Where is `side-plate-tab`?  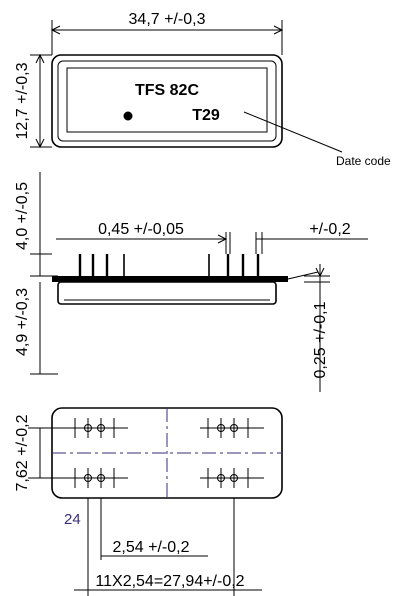 side-plate-tab is located at coordinates (303, 275).